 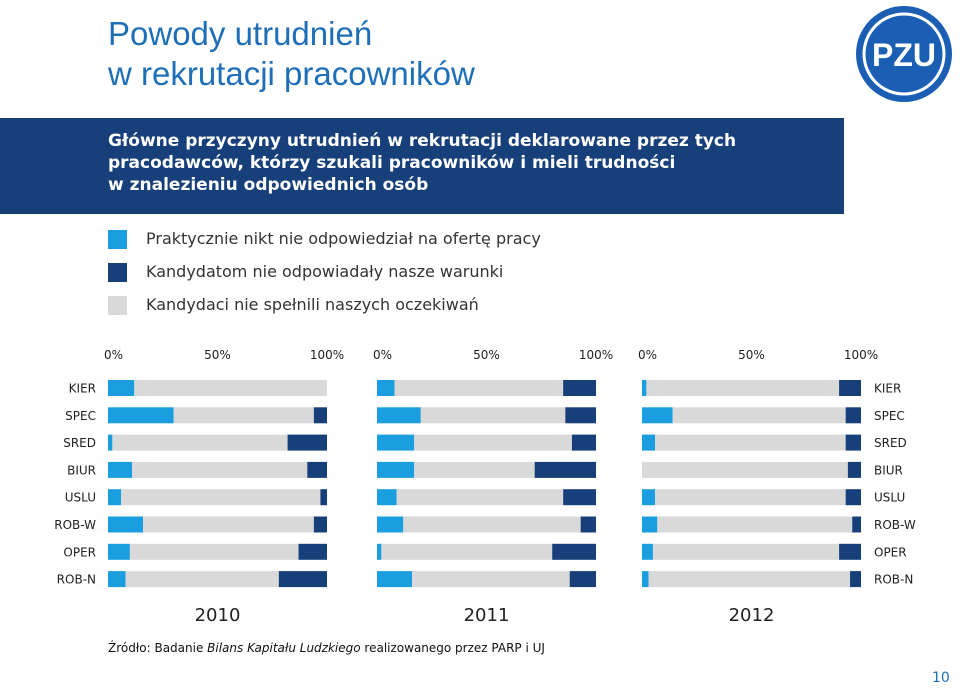 What do you see at coordinates (268, 185) in the screenshot?
I see `subtitle-line-3: w znalezieniu odpowiednich osób` at bounding box center [268, 185].